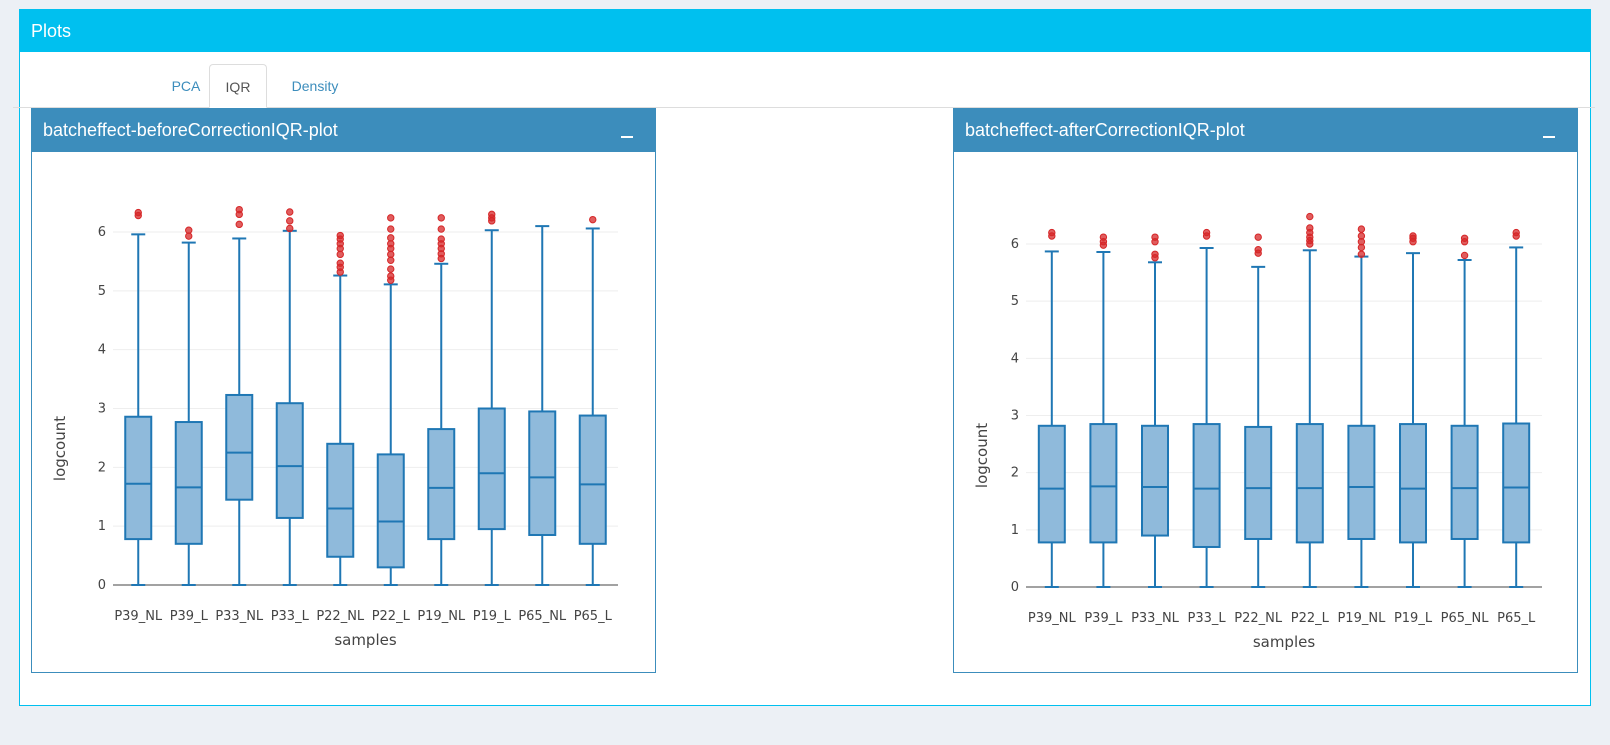 The image size is (1610, 745). What do you see at coordinates (1015, 473) in the screenshot?
I see `y-tick-label: 2` at bounding box center [1015, 473].